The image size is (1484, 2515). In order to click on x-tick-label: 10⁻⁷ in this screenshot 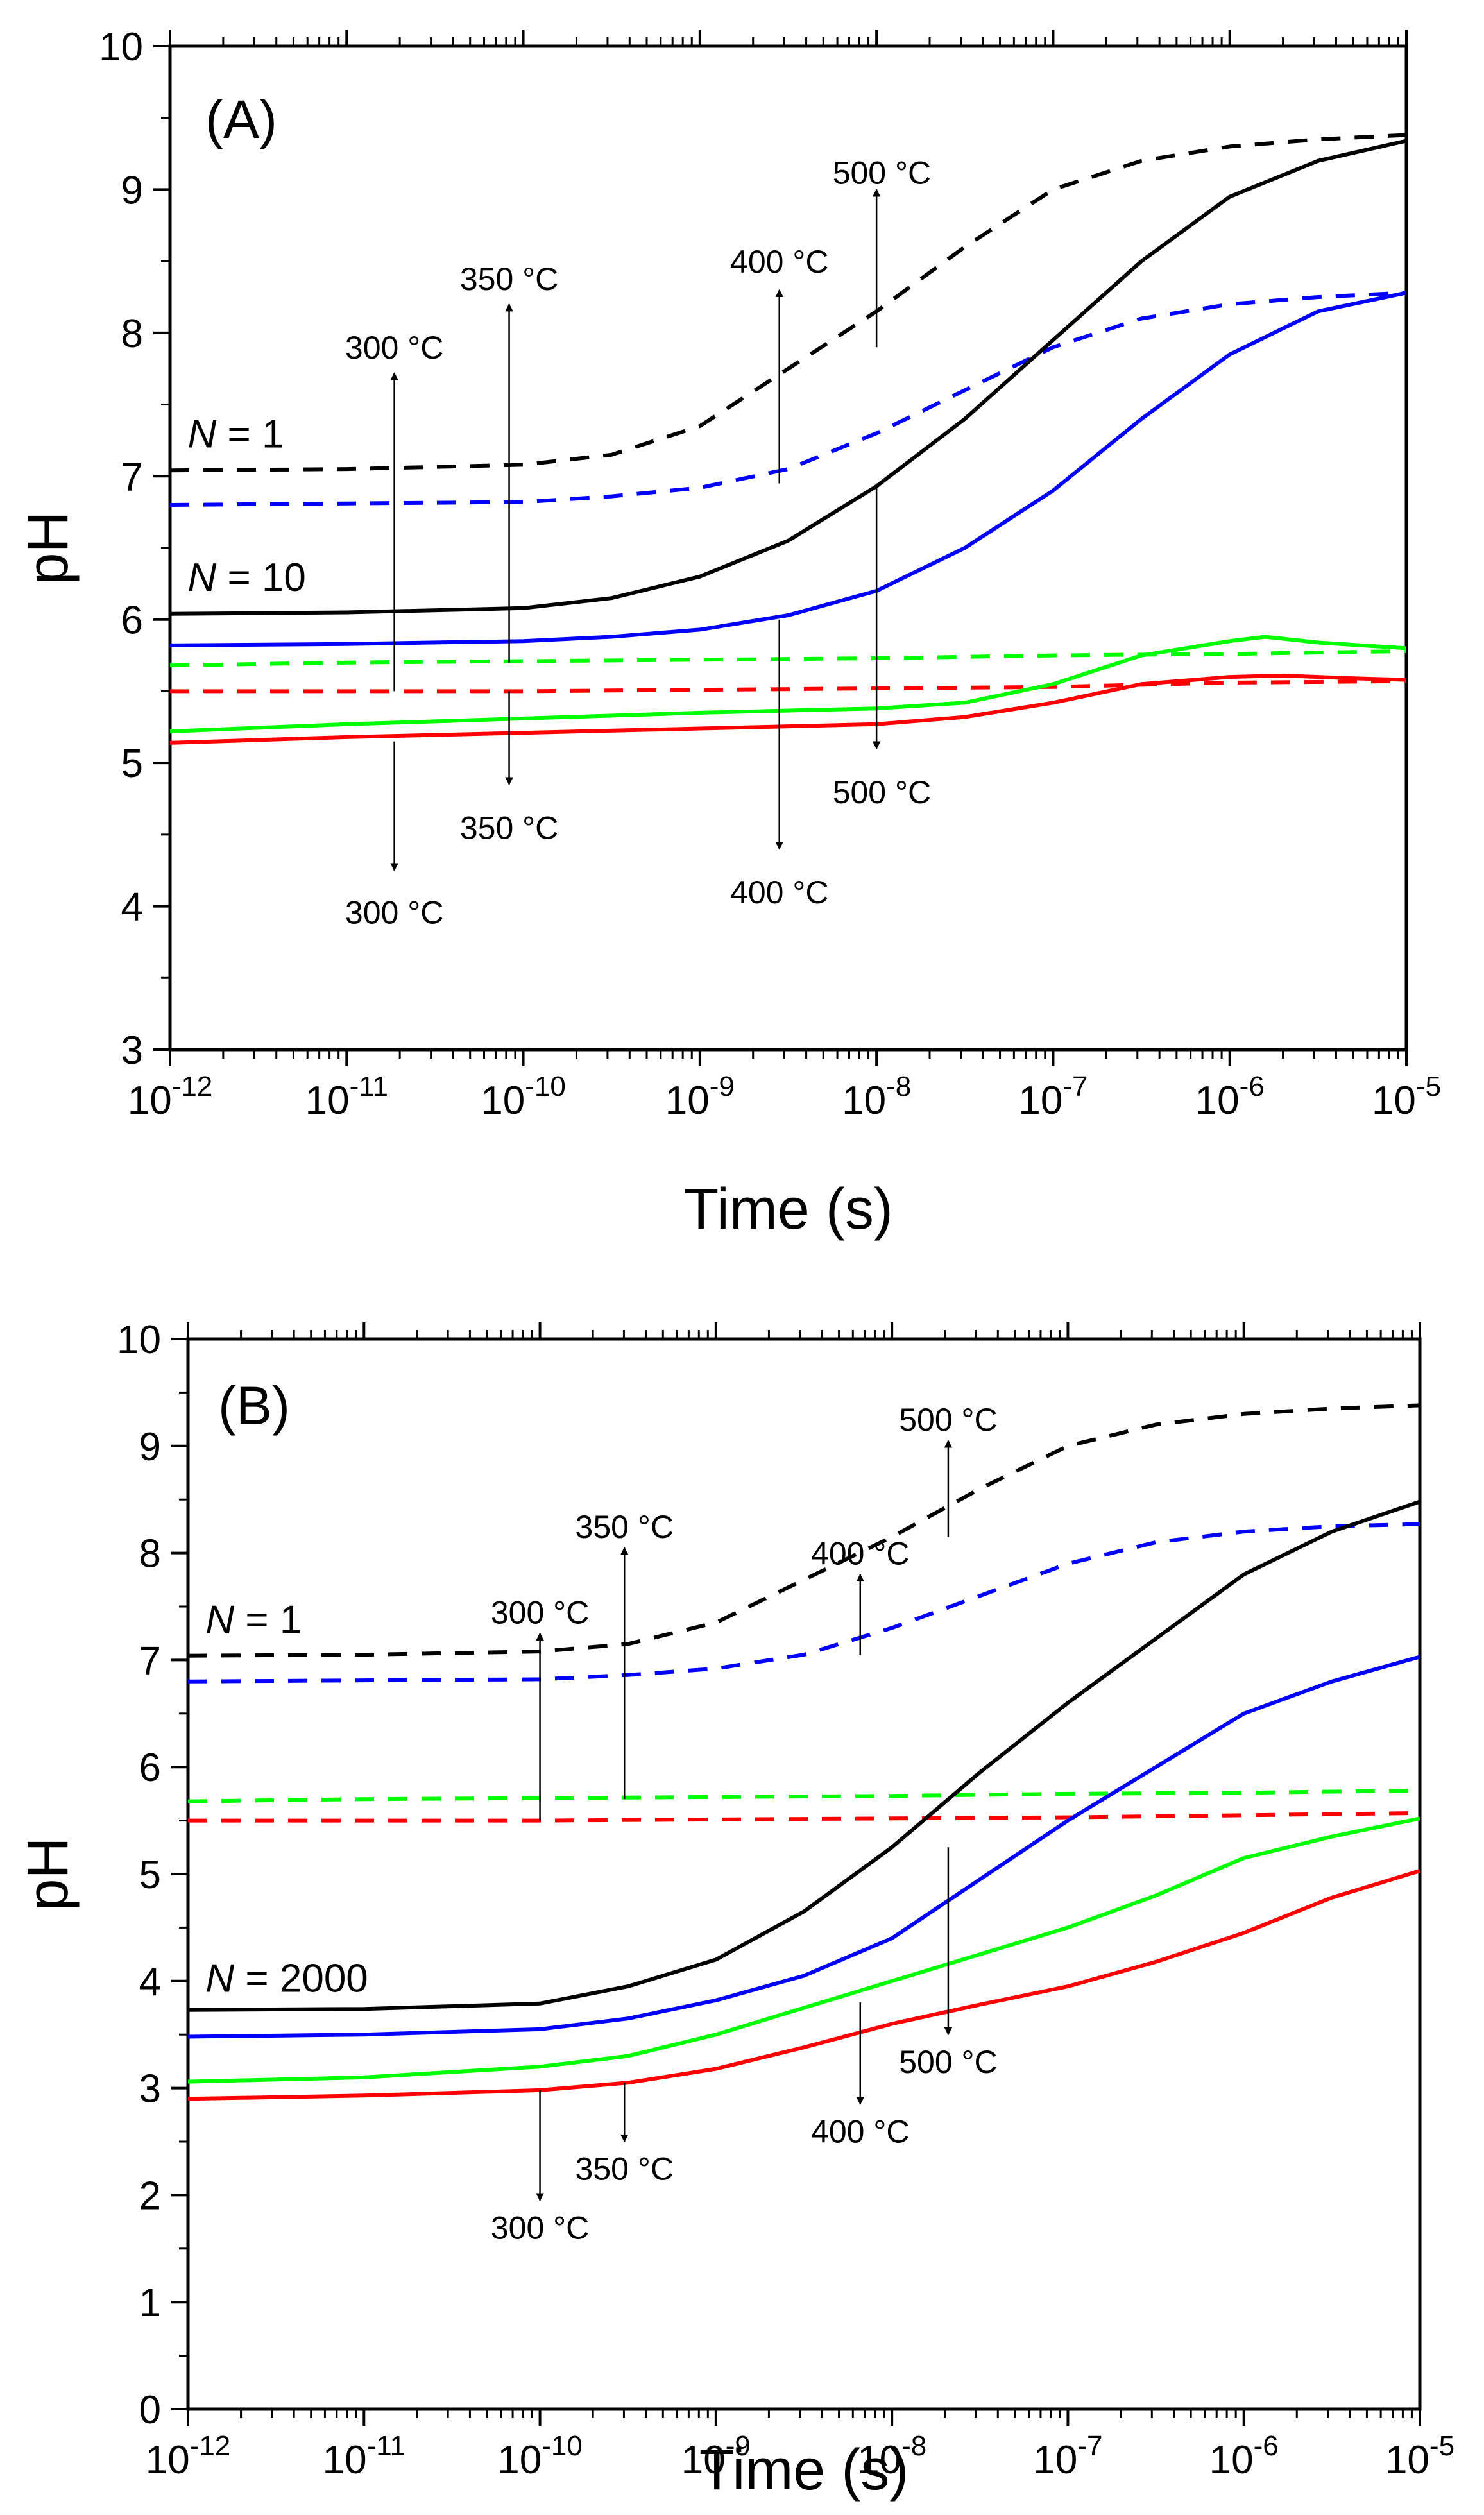, I will do `click(1068, 2456)`.